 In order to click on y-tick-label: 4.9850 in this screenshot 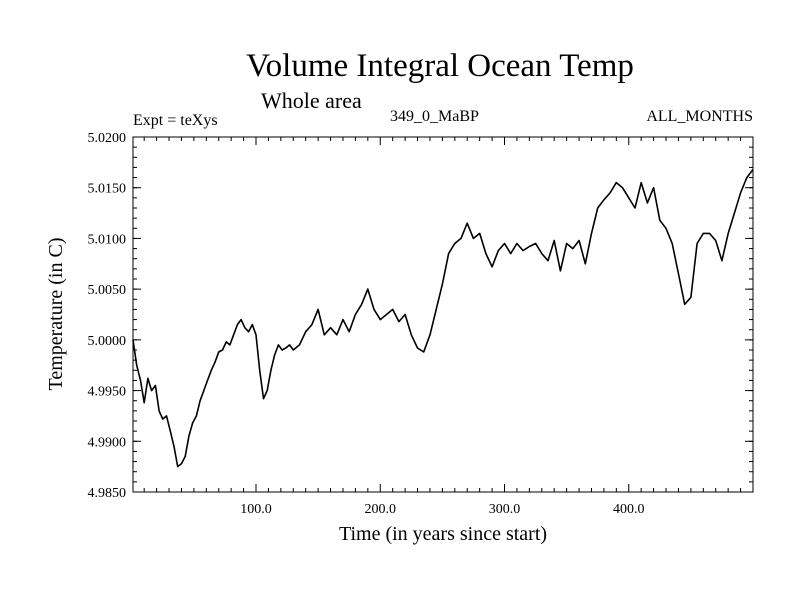, I will do `click(107, 493)`.